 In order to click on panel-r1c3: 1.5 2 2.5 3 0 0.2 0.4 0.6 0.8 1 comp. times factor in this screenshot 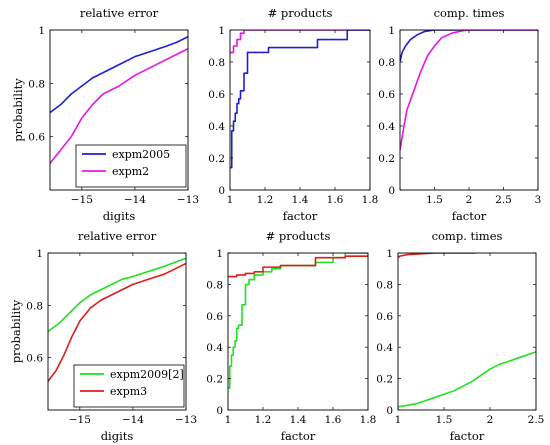, I will do `click(459, 114)`.